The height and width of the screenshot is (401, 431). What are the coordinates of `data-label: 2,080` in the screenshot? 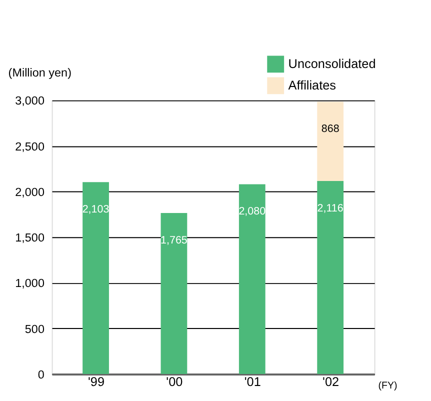 It's located at (252, 212).